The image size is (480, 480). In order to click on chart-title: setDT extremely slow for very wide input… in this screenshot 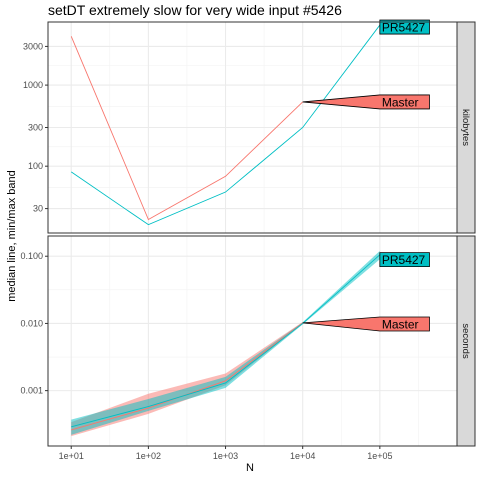, I will do `click(195, 10)`.